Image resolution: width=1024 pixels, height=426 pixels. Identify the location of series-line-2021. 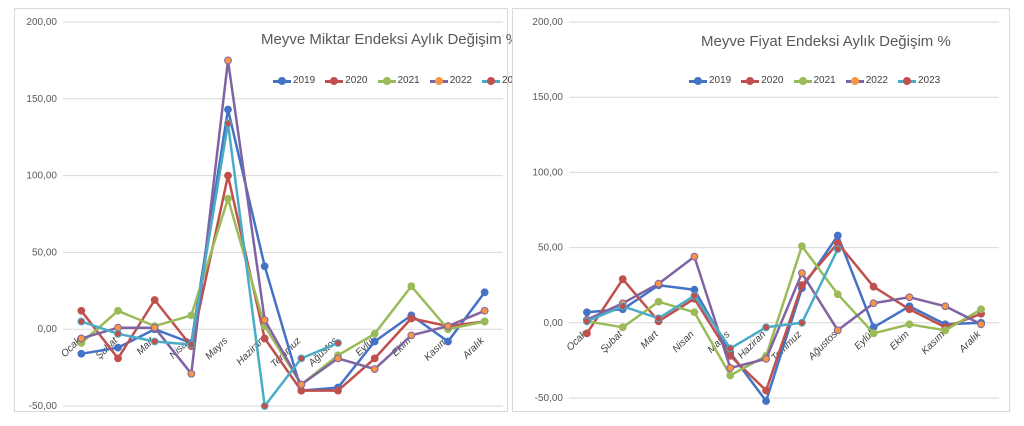
(784, 310).